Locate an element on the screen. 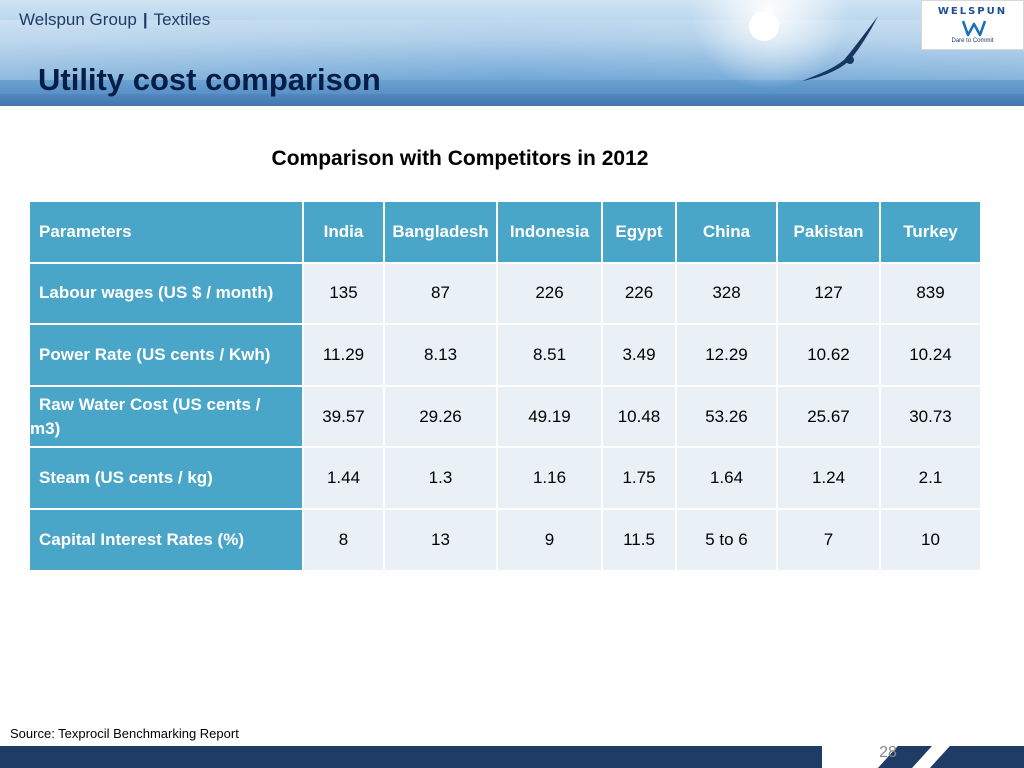 This screenshot has width=1024, height=768. banner-stripe is located at coordinates (512, 100).